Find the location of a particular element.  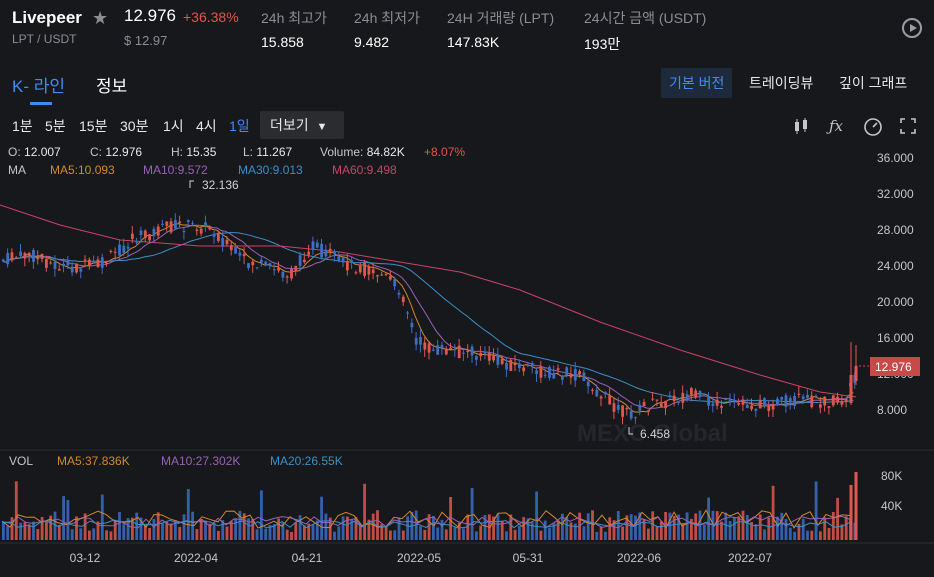

tab-info: 정보 is located at coordinates (112, 86).